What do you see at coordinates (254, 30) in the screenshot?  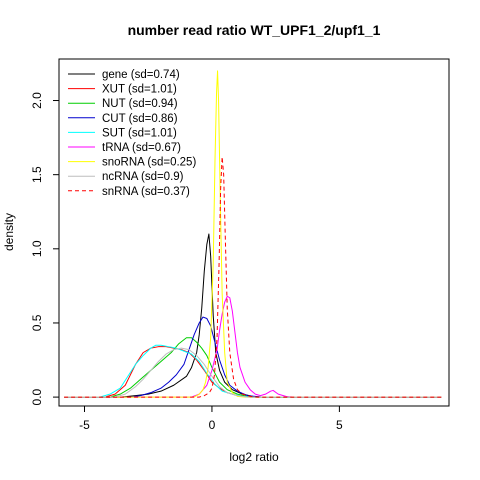 I see `chart-title: number read ratio WT_UPF1_2/upf1_1` at bounding box center [254, 30].